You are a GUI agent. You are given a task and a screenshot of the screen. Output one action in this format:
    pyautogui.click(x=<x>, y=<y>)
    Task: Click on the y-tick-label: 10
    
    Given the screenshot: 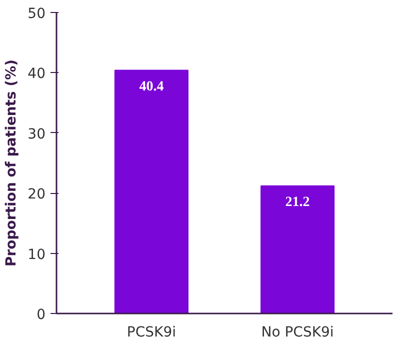 What is the action you would take?
    pyautogui.click(x=37, y=254)
    